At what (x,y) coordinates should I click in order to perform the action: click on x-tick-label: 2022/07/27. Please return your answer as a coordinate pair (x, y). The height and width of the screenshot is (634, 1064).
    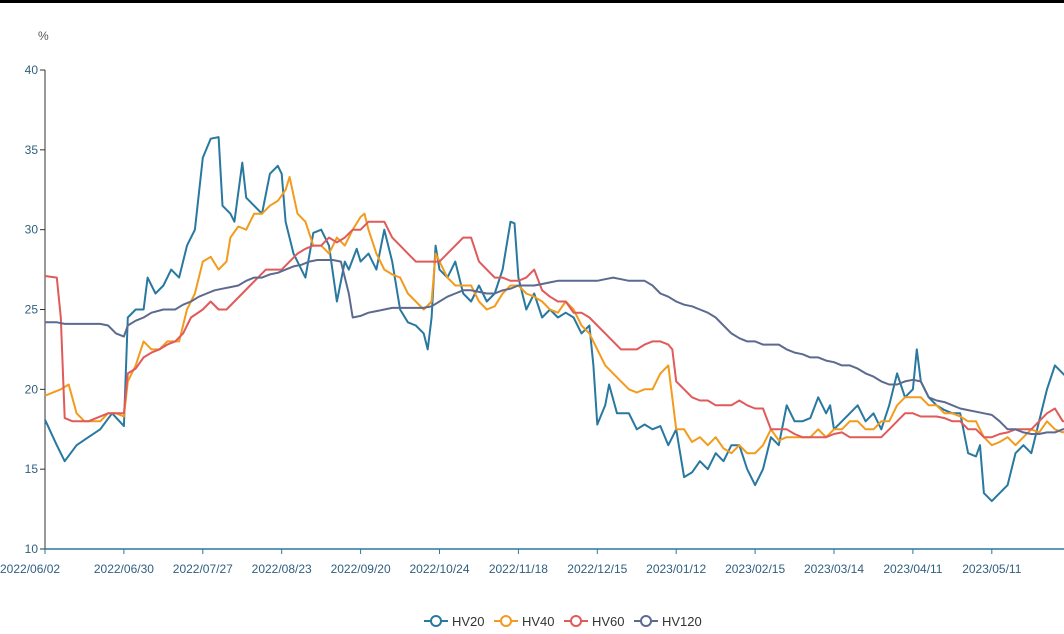
    Looking at the image, I should click on (203, 569).